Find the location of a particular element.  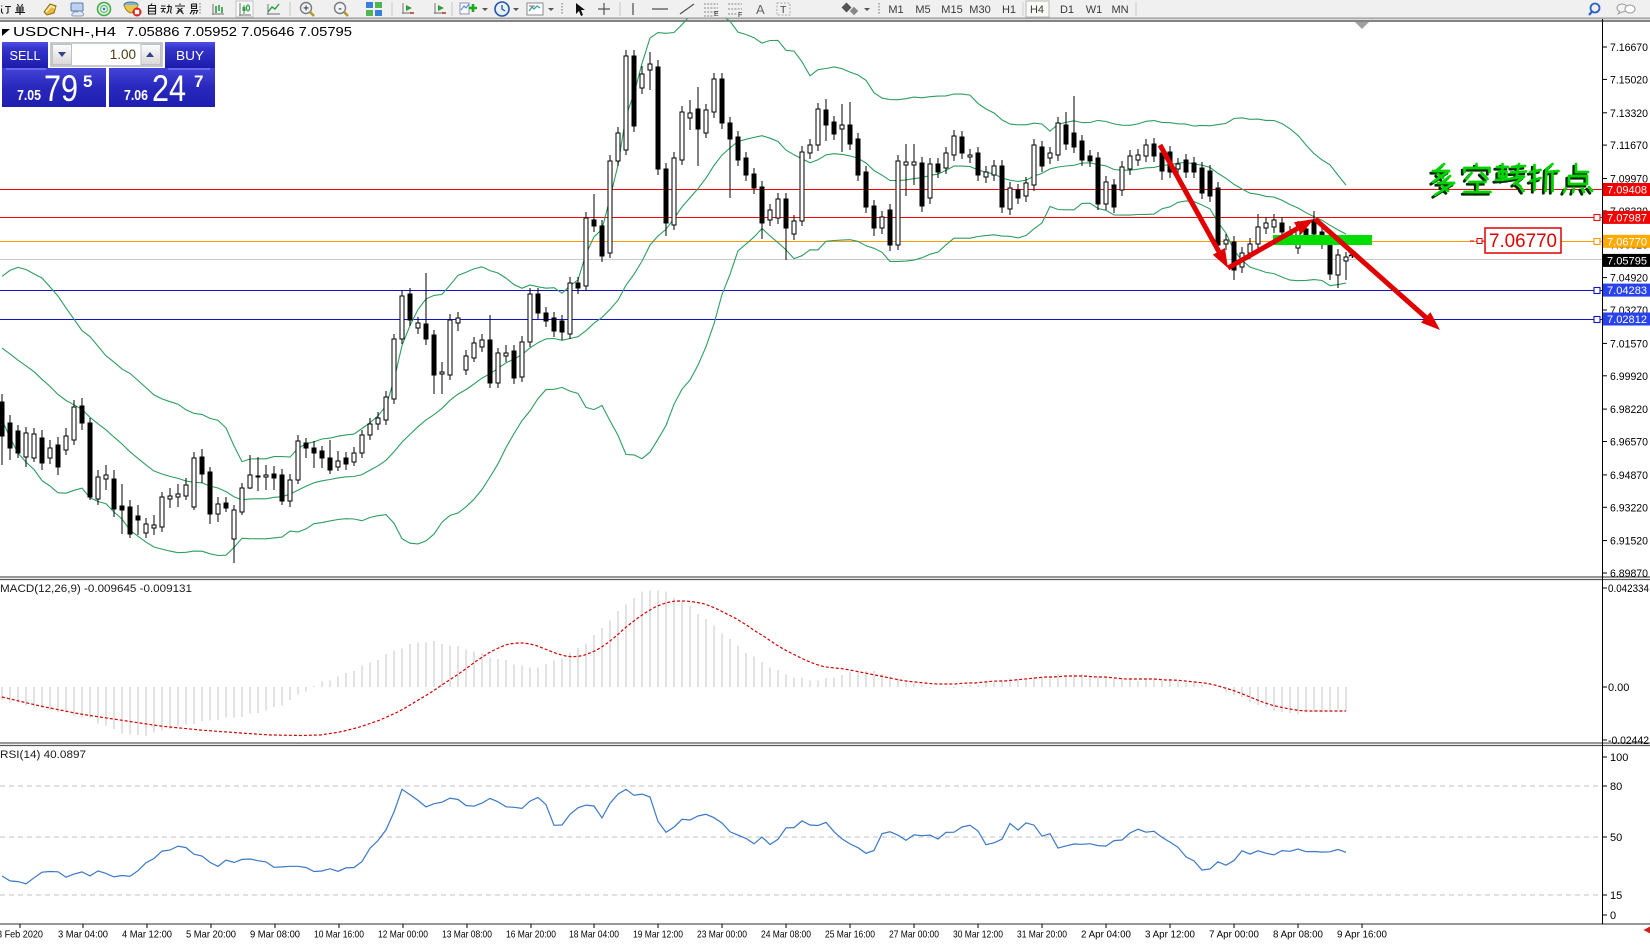

svg-text: 8 Feb 2020 is located at coordinates (21, 935).